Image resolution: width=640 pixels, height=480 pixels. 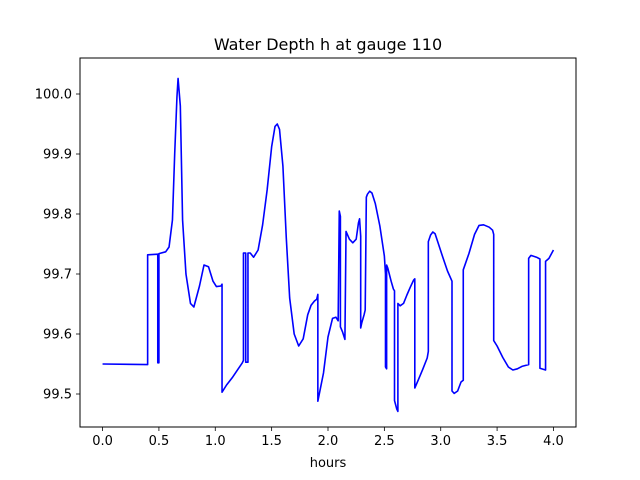 What do you see at coordinates (497, 441) in the screenshot?
I see `x-tick-label: 3.5` at bounding box center [497, 441].